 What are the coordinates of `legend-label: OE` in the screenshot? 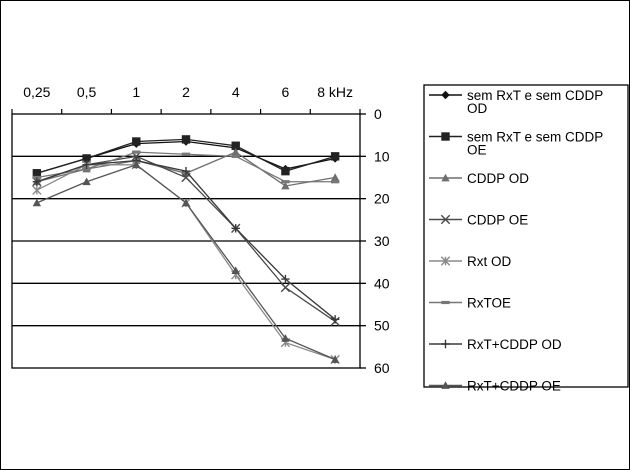 It's located at (477, 150).